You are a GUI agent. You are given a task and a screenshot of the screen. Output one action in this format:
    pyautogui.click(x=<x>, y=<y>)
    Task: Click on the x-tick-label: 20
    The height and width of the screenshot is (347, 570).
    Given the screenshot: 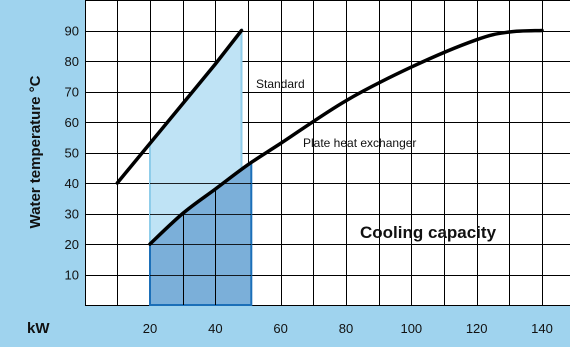 What is the action you would take?
    pyautogui.click(x=150, y=328)
    